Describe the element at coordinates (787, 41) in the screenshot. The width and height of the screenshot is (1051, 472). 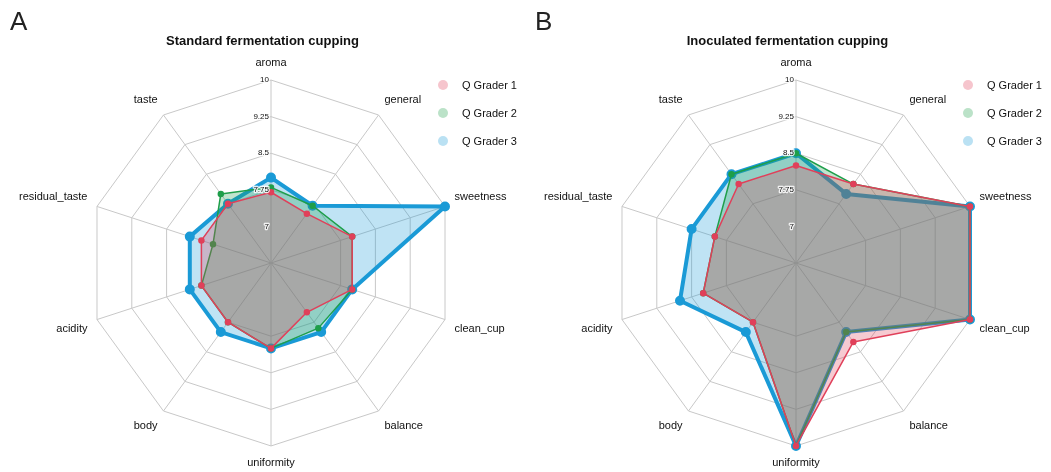
I see `chart-title: Inoculated fermentation cupping` at that location.